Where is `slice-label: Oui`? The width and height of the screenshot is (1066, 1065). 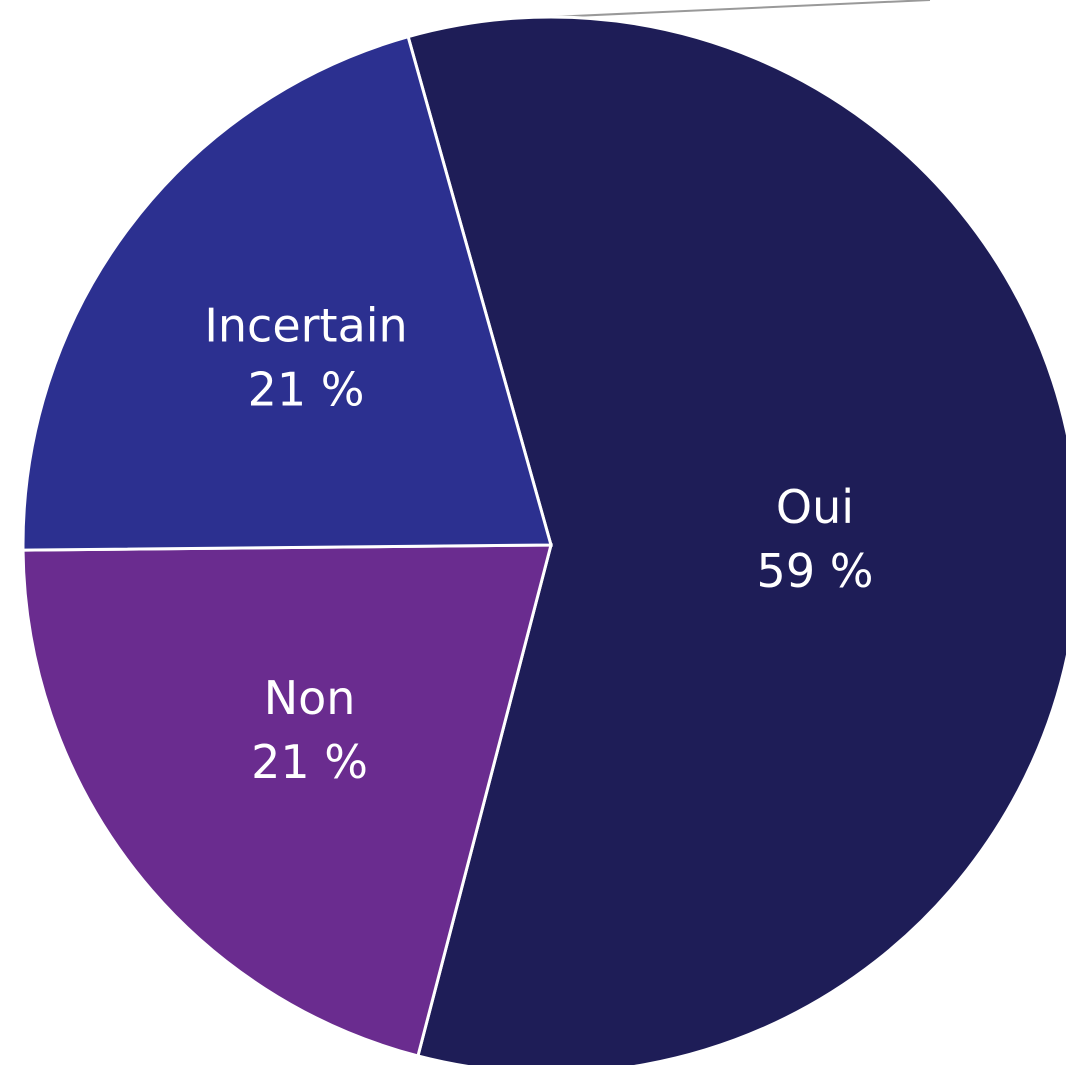
slice-label: Oui is located at coordinates (815, 507).